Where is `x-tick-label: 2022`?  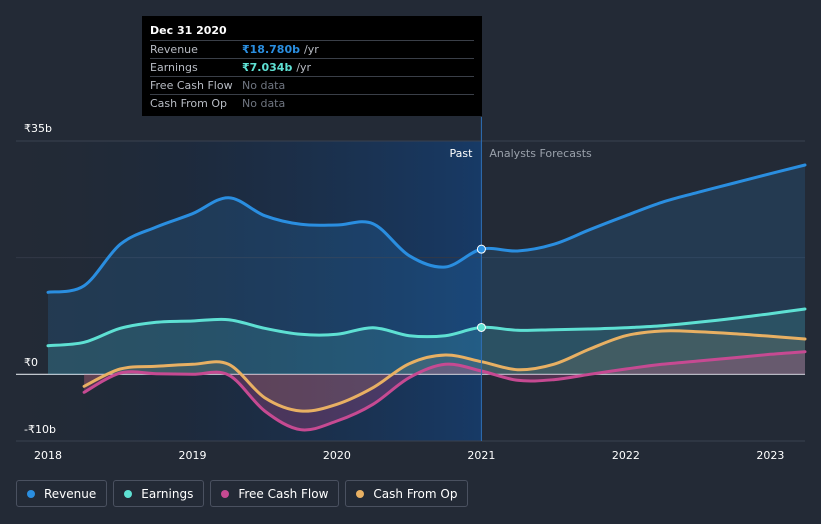
x-tick-label: 2022 is located at coordinates (626, 455).